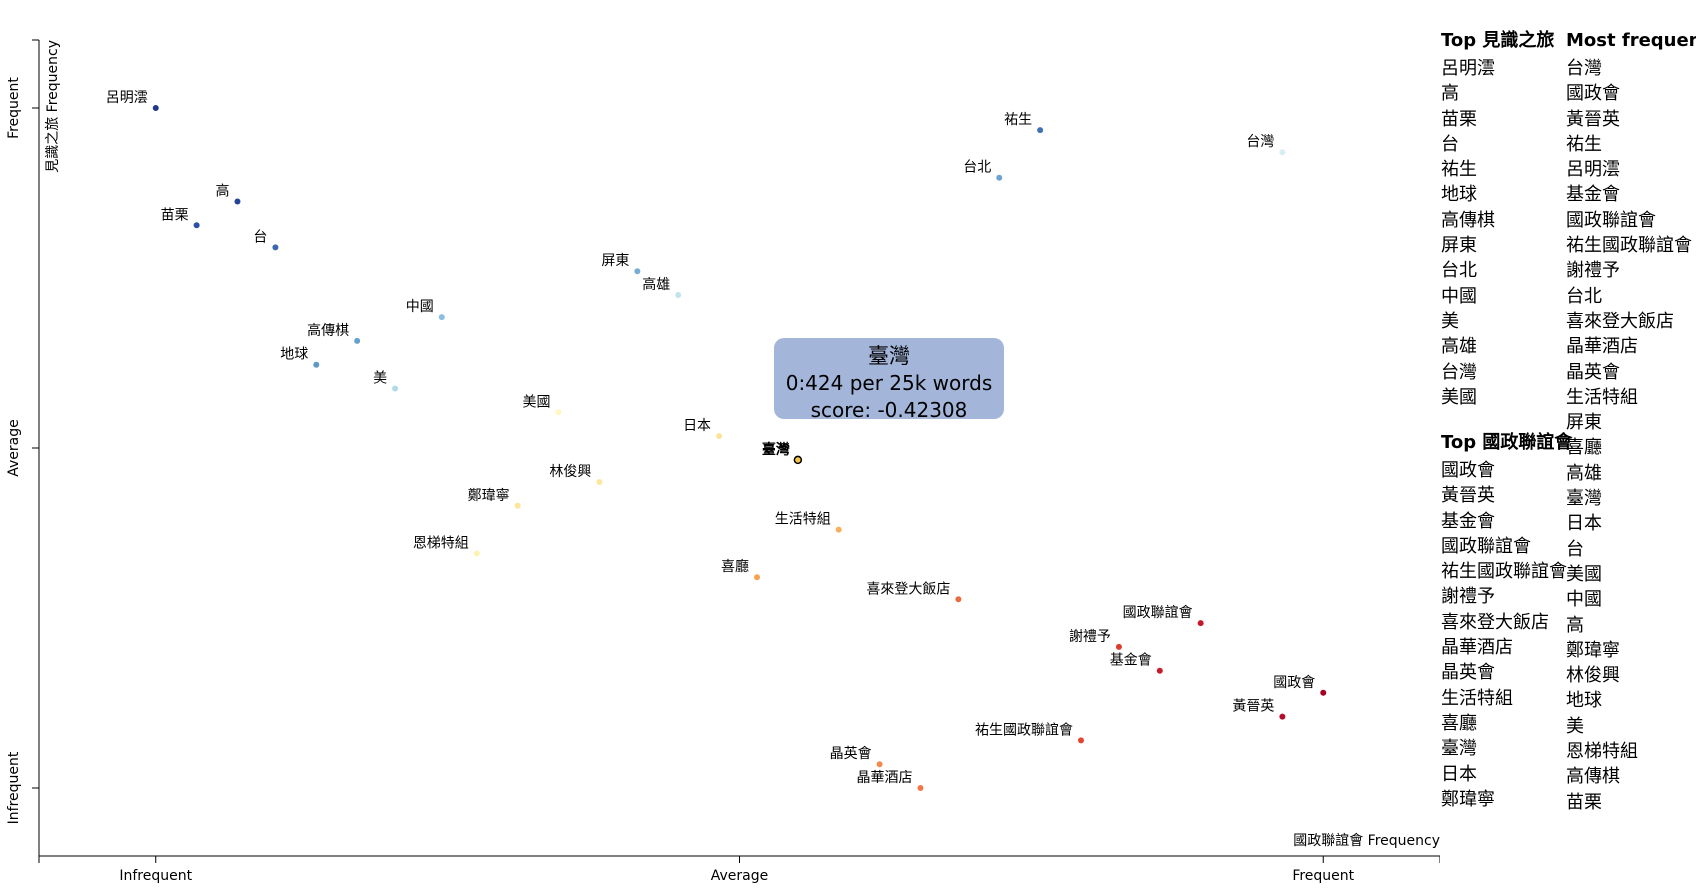 Image resolution: width=1696 pixels, height=892 pixels. What do you see at coordinates (1584, 473) in the screenshot?
I see `most-frequent-item: 高雄` at bounding box center [1584, 473].